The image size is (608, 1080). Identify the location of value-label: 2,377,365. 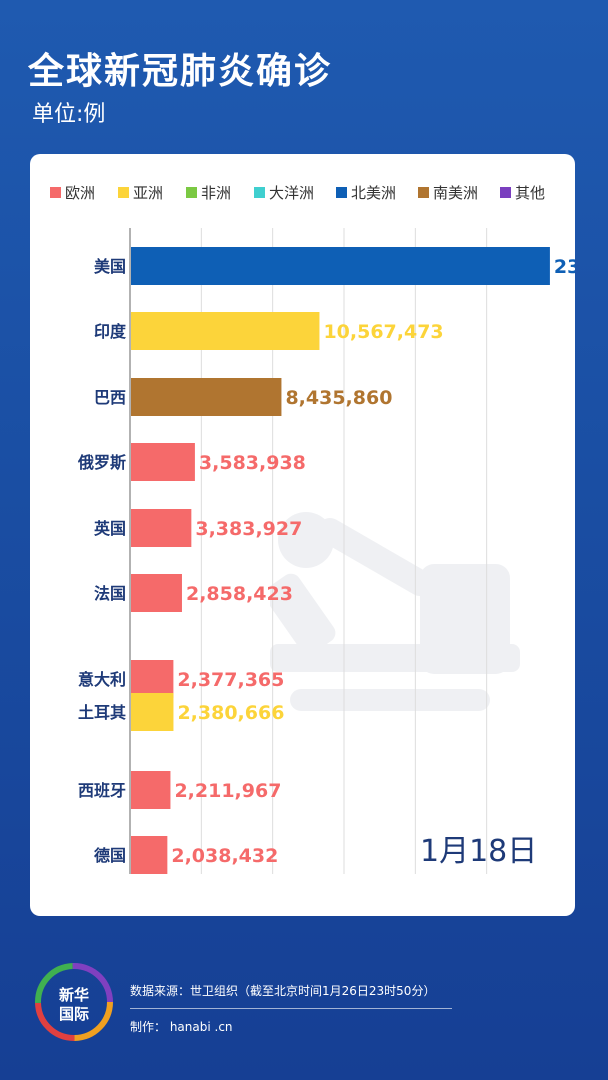
(230, 680).